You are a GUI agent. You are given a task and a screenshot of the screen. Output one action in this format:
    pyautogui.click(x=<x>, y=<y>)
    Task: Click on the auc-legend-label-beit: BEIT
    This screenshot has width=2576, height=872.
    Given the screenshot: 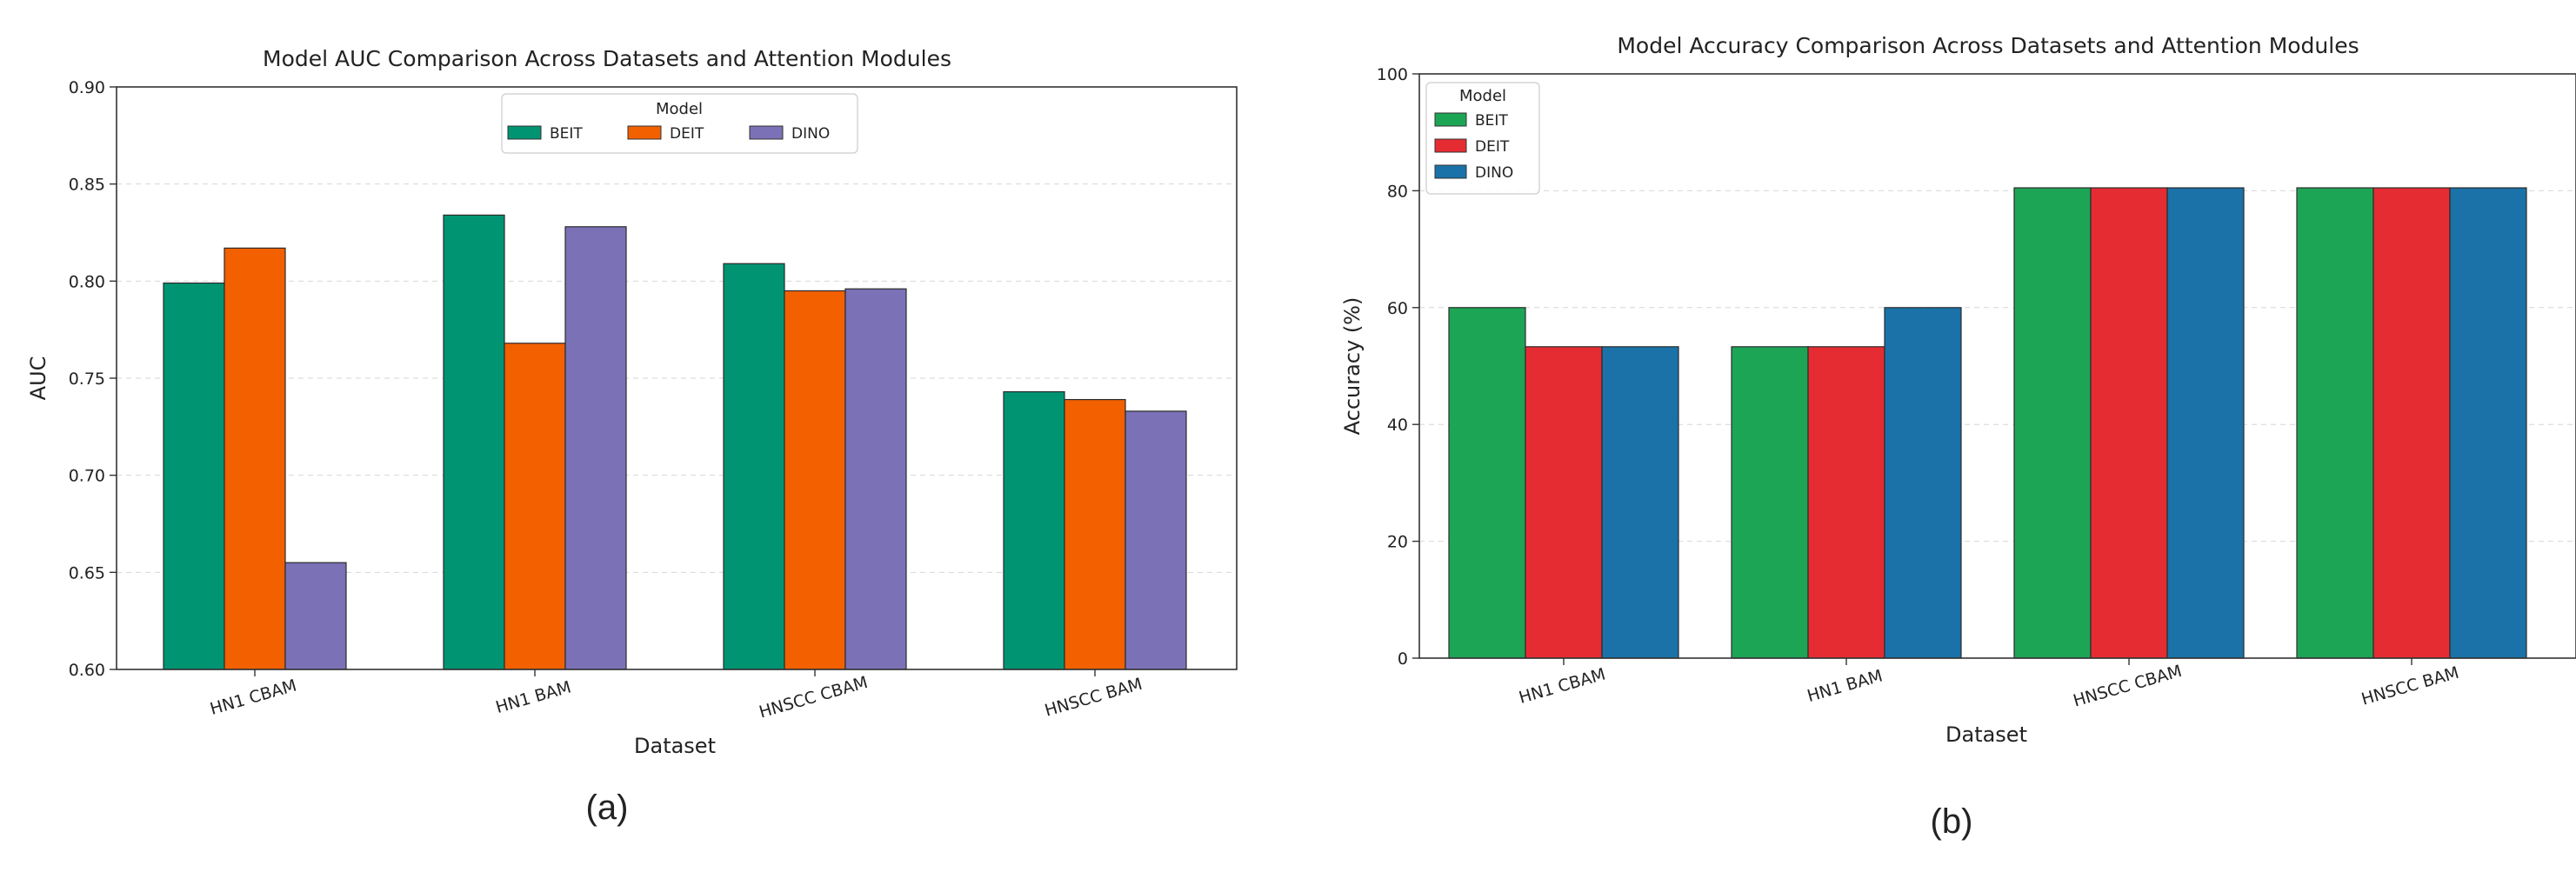 What is the action you would take?
    pyautogui.click(x=566, y=134)
    